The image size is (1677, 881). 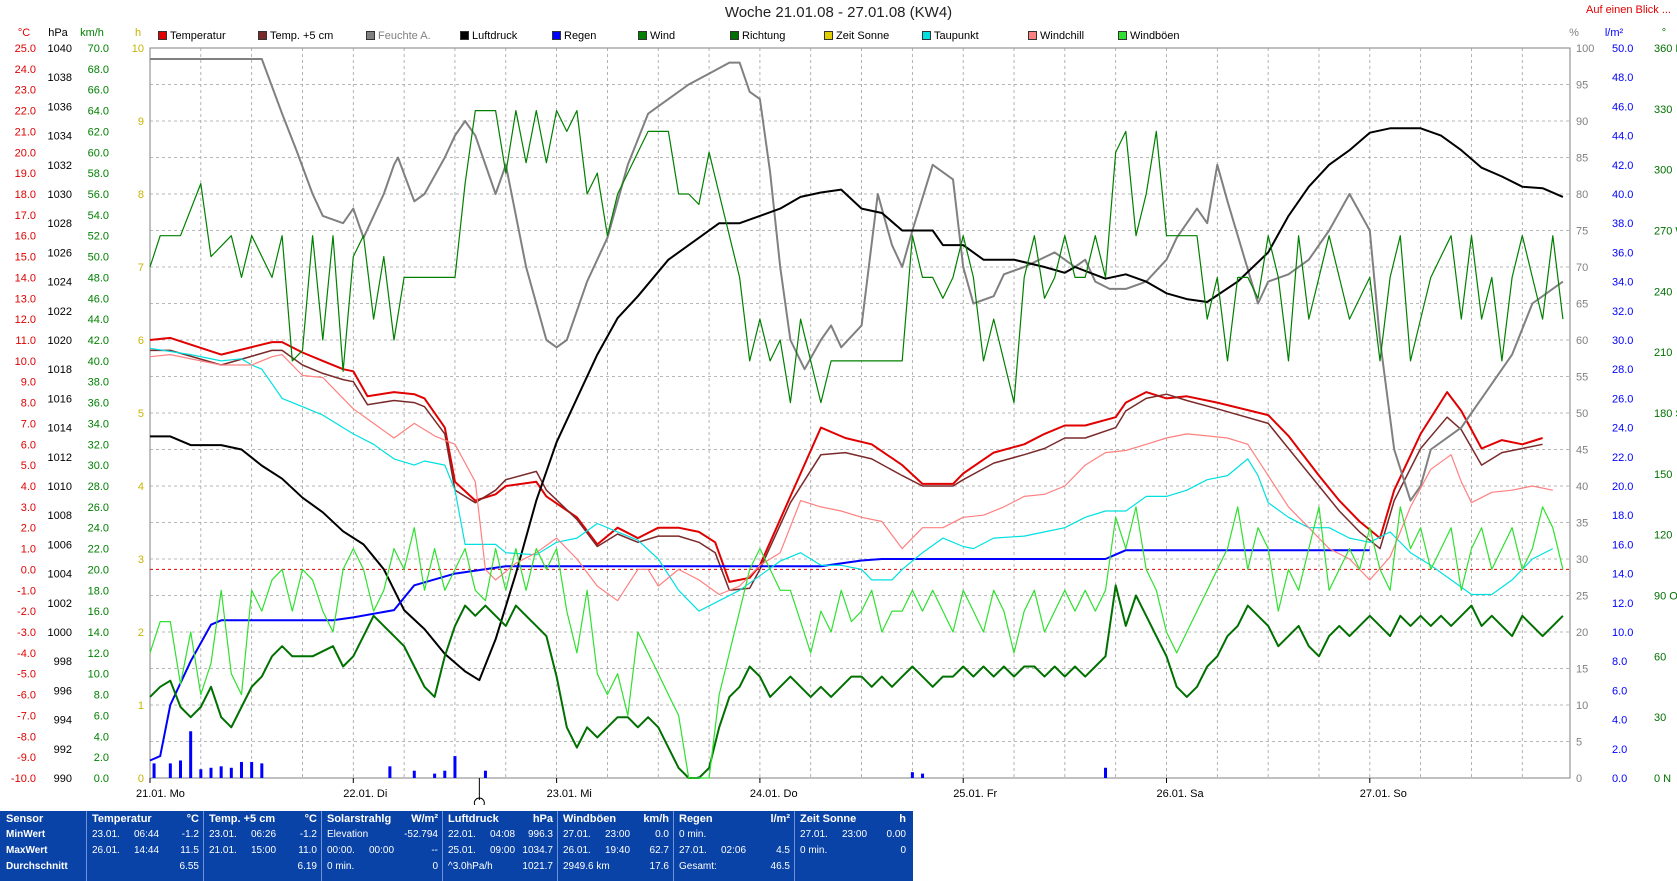 I want to click on stats-cell-value: 11.5, so click(x=189, y=850).